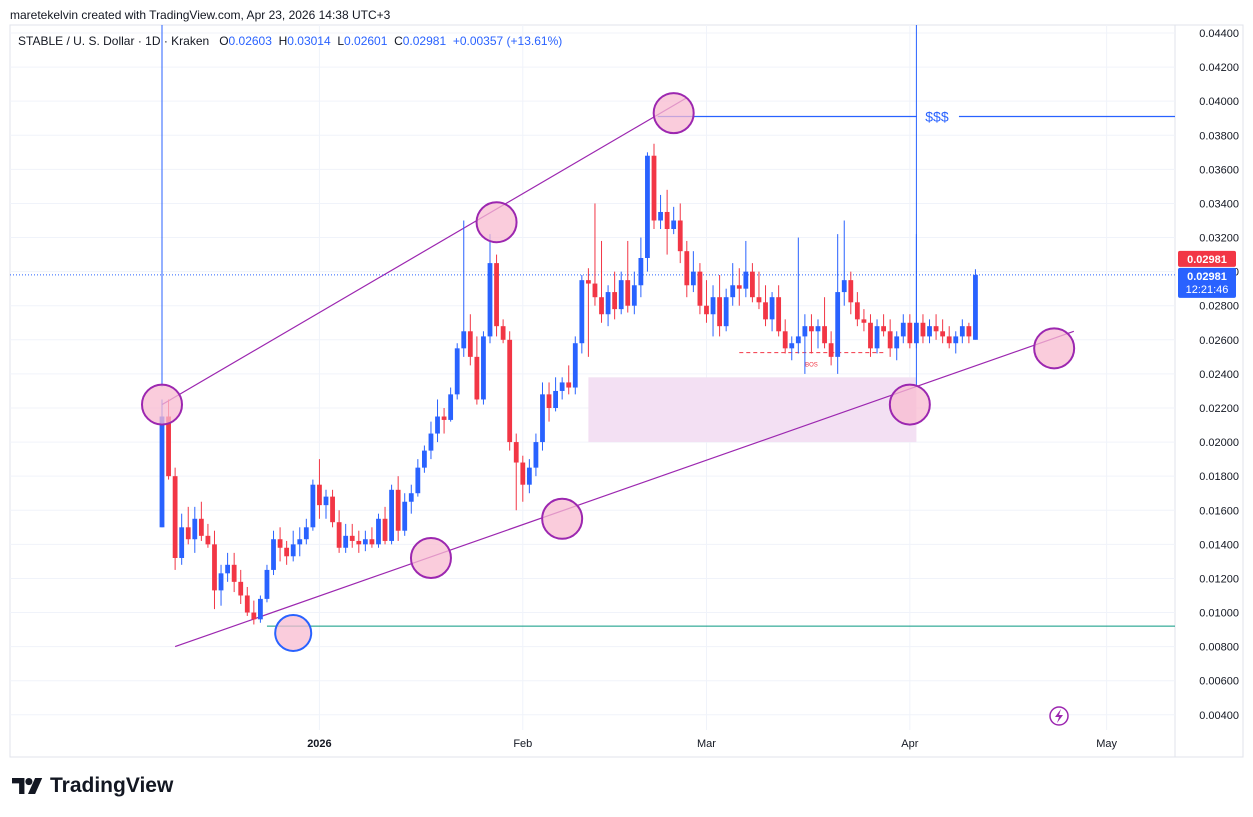 The height and width of the screenshot is (817, 1253). Describe the element at coordinates (706, 744) in the screenshot. I see `time-tick-label: Mar` at that location.